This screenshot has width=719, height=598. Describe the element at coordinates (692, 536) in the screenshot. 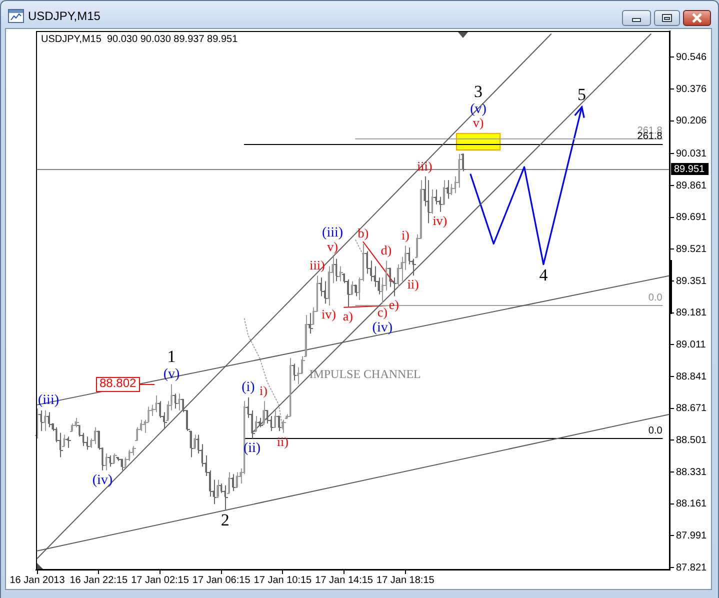

I see `y-tick-label: 87.991` at that location.